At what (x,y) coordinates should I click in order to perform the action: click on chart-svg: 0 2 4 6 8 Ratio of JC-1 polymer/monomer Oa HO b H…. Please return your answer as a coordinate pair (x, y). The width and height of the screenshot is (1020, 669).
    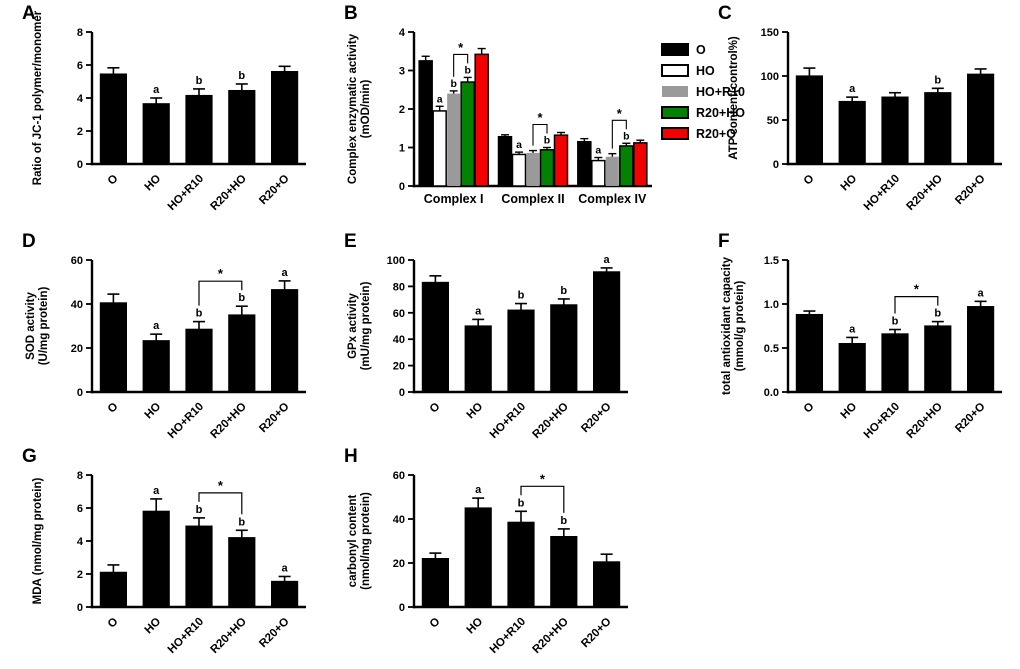
    Looking at the image, I should click on (169, 111).